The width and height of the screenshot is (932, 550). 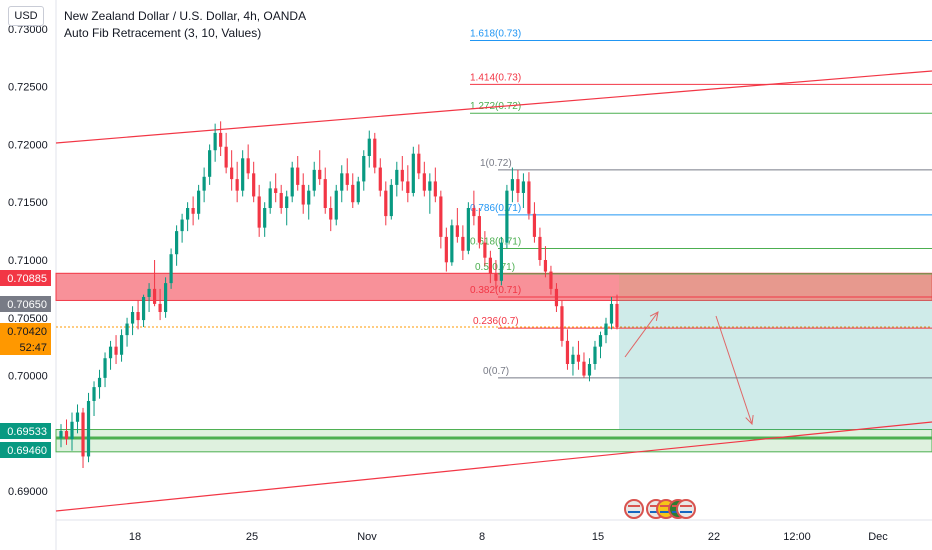 What do you see at coordinates (493, 286) in the screenshot?
I see `resistance-zone` at bounding box center [493, 286].